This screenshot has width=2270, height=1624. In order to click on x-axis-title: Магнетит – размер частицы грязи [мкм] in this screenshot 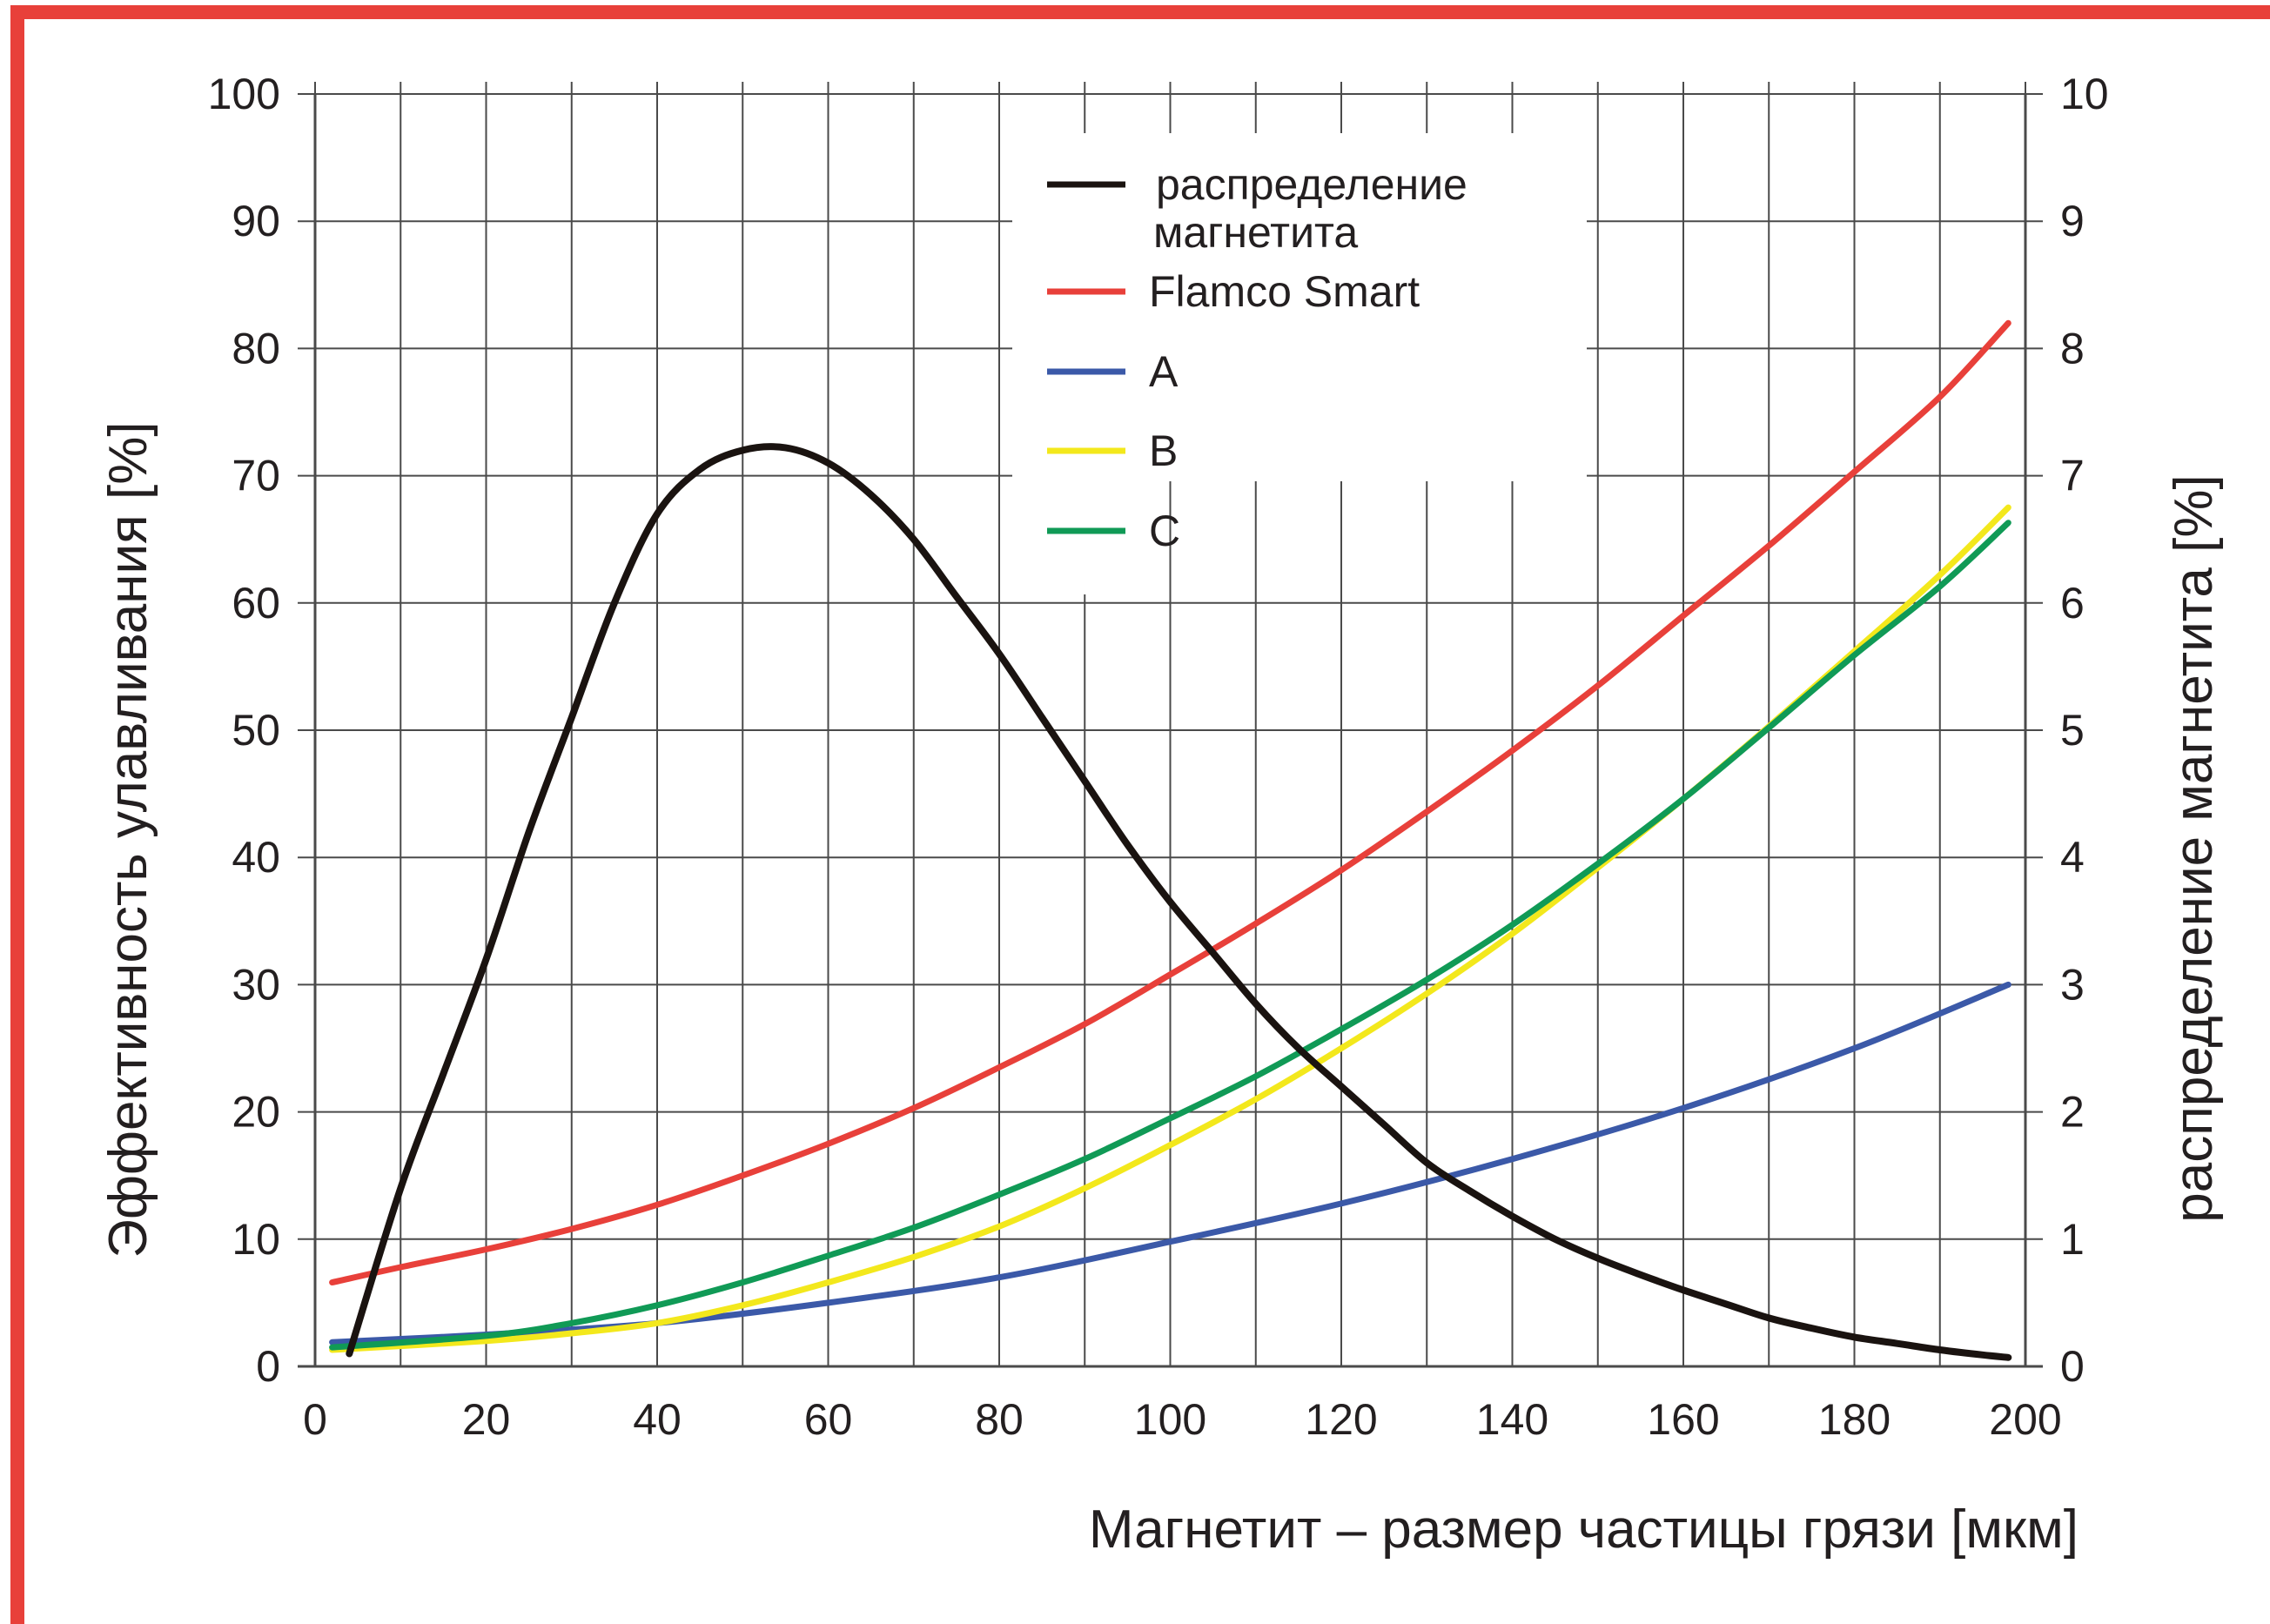, I will do `click(1584, 1530)`.